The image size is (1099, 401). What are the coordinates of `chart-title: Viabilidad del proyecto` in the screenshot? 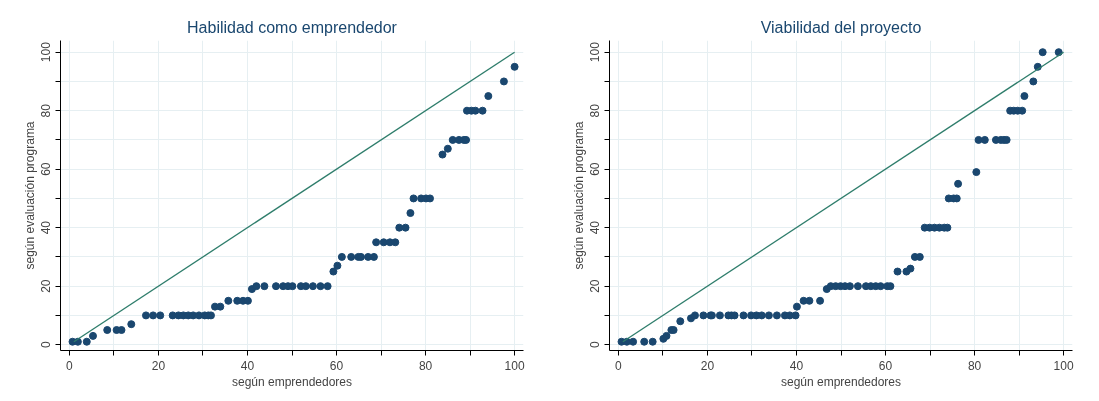 It's located at (841, 27).